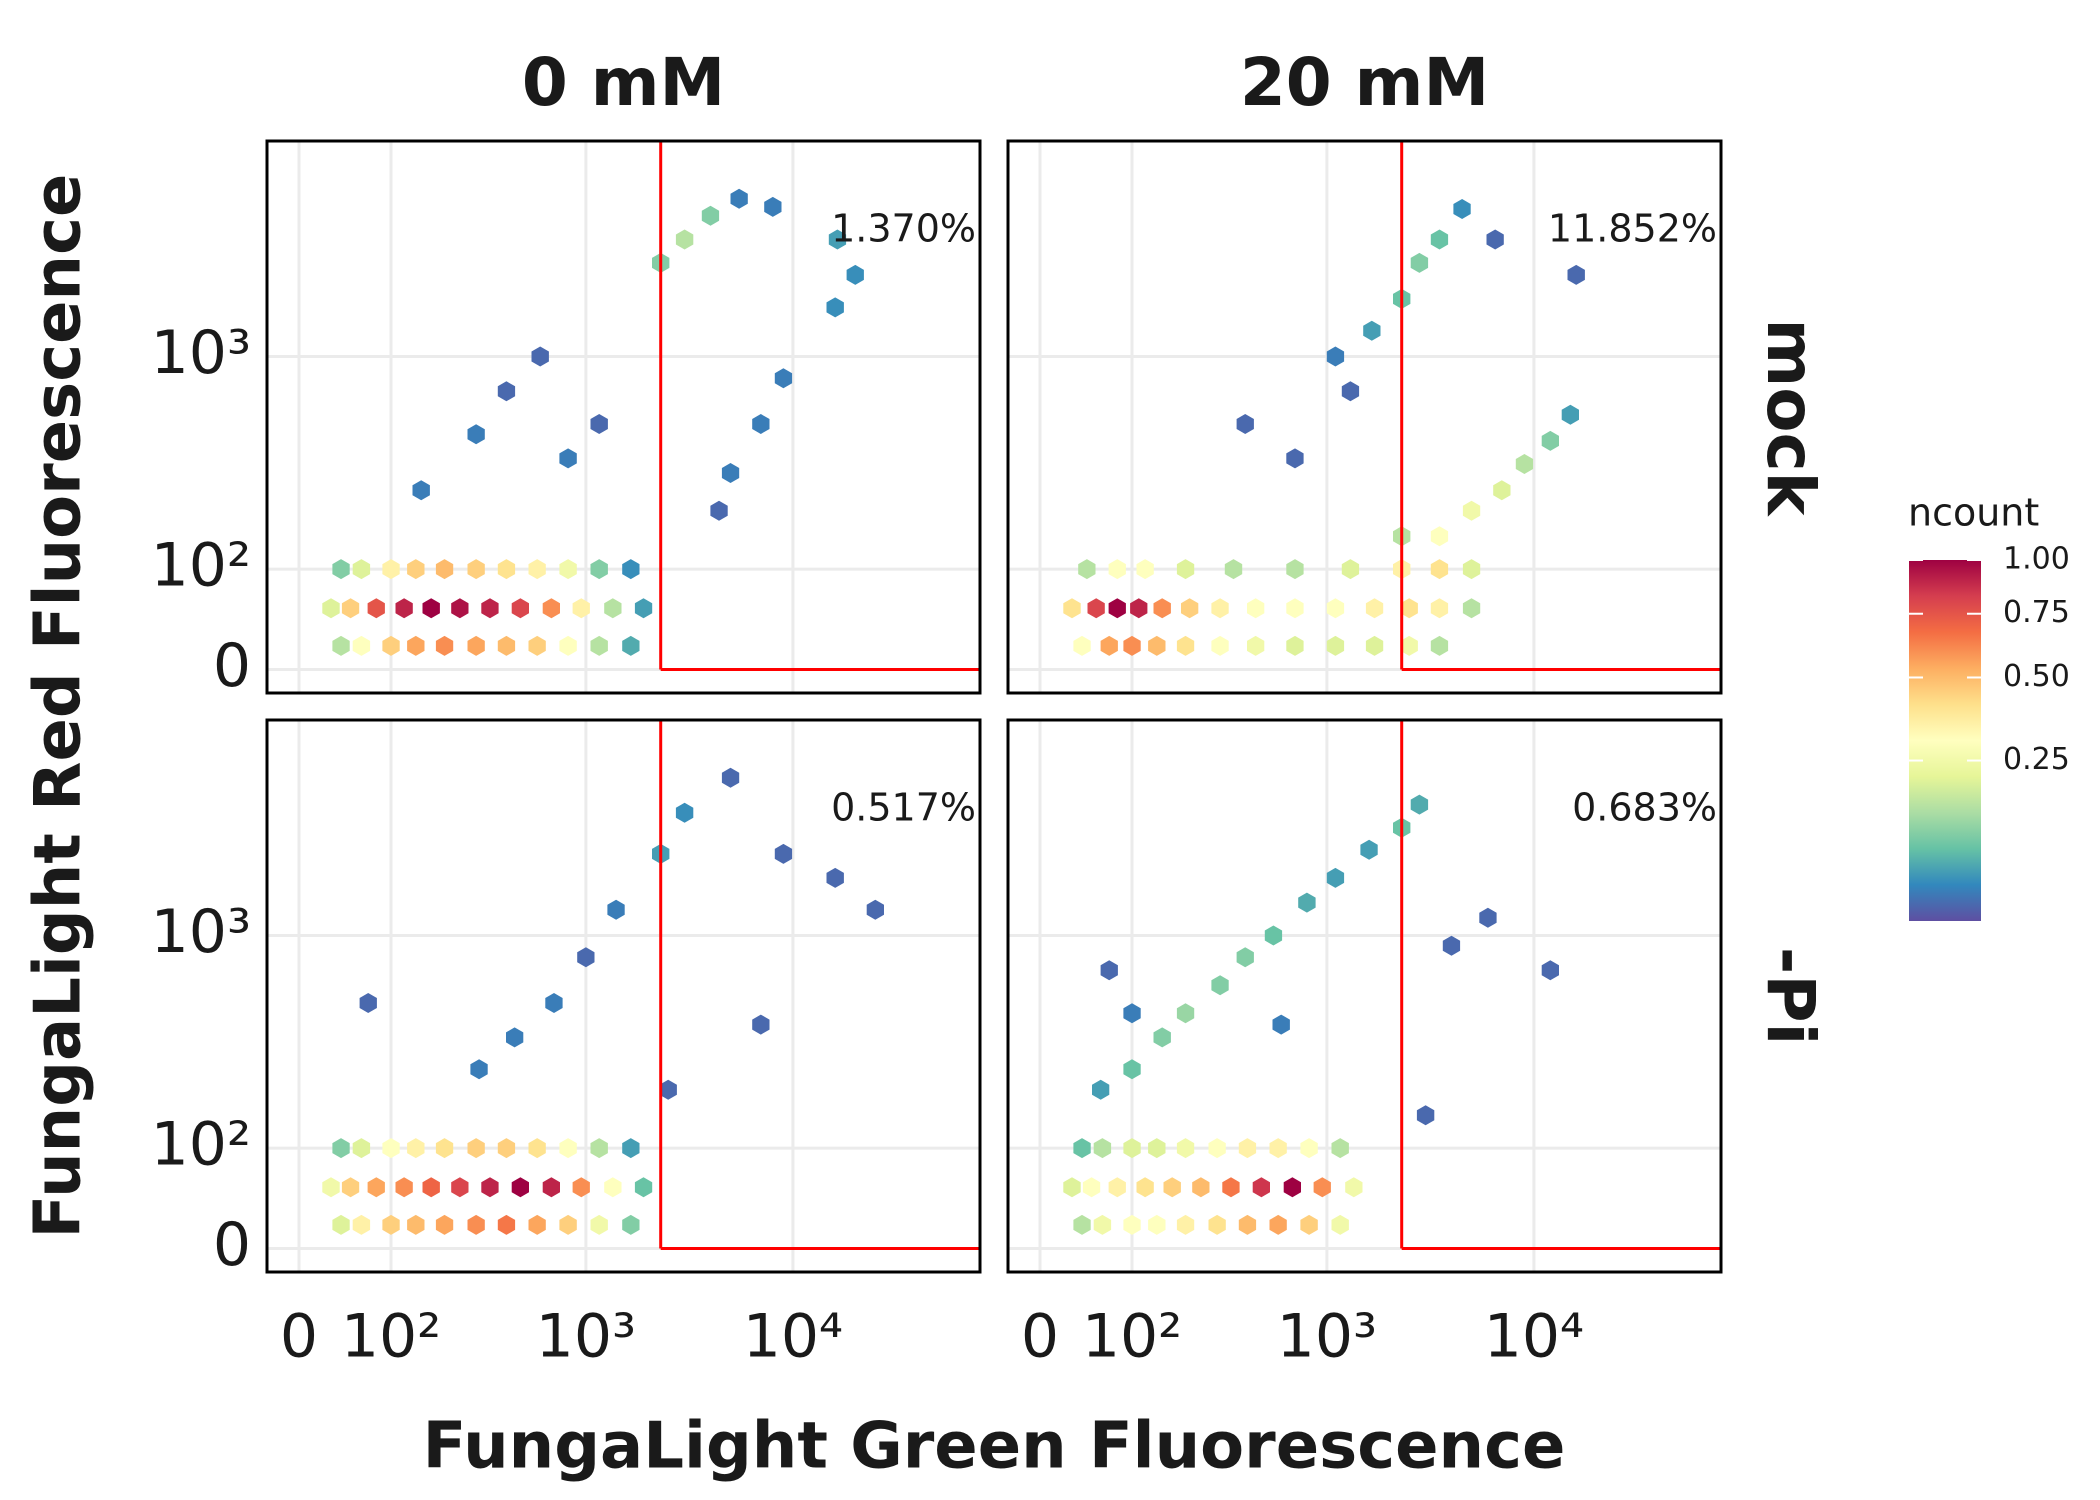  I want to click on x-tick-label: 0, so click(299, 1337).